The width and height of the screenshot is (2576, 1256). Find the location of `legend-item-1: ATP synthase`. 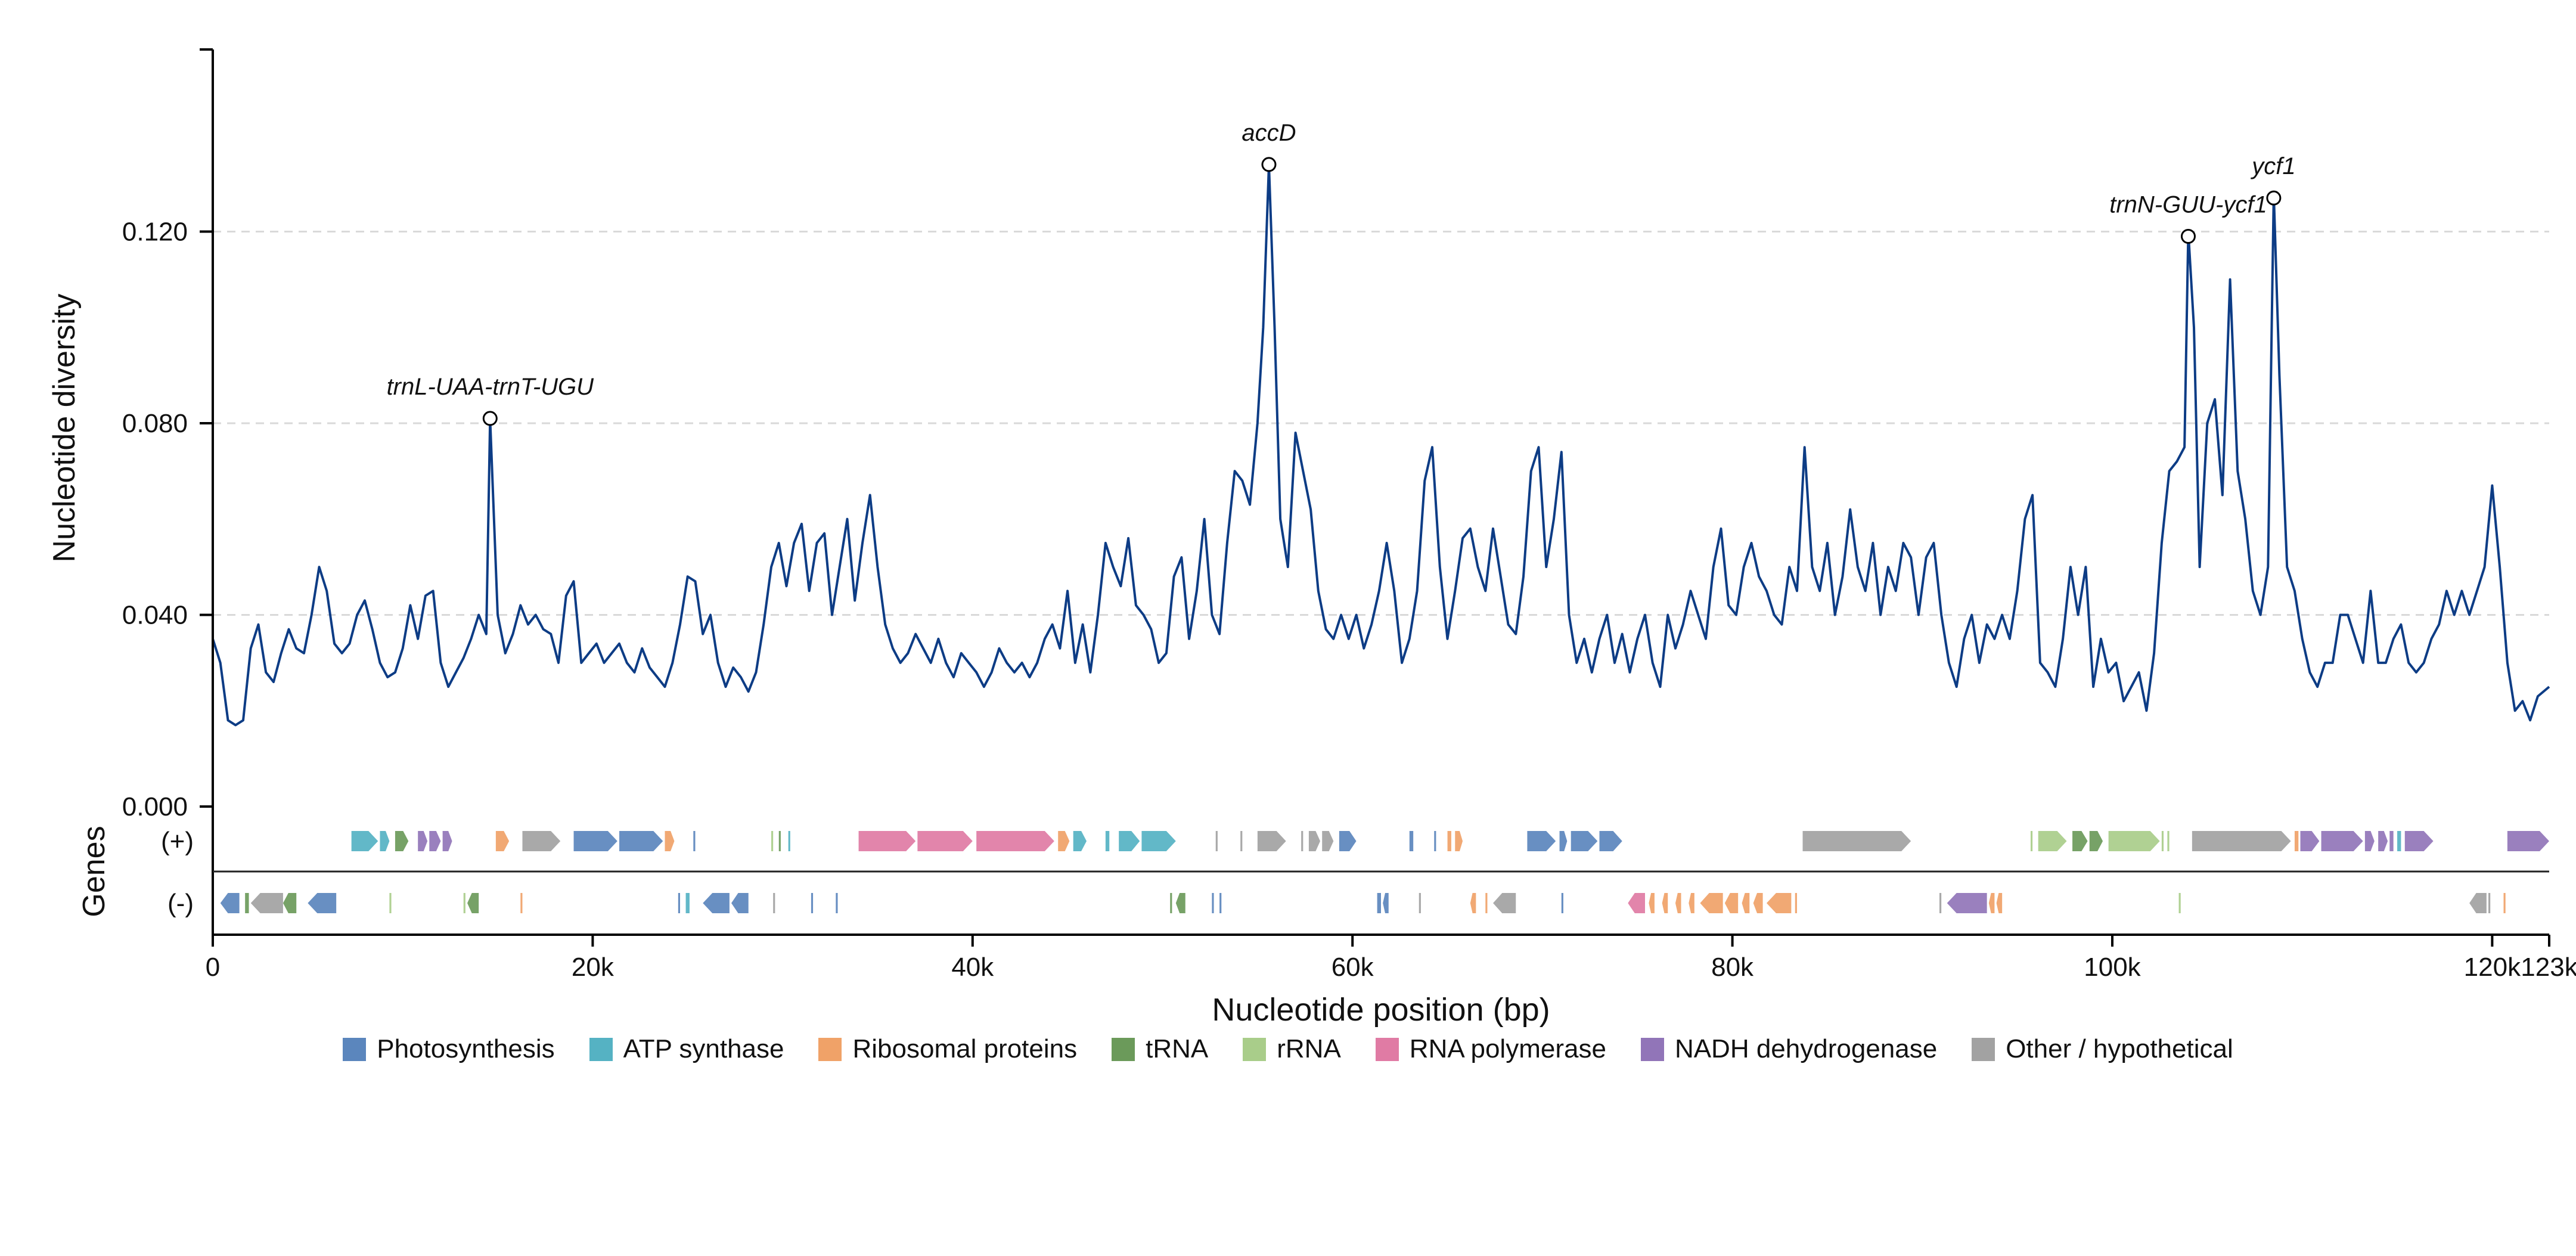

legend-item-1: ATP synthase is located at coordinates (687, 1049).